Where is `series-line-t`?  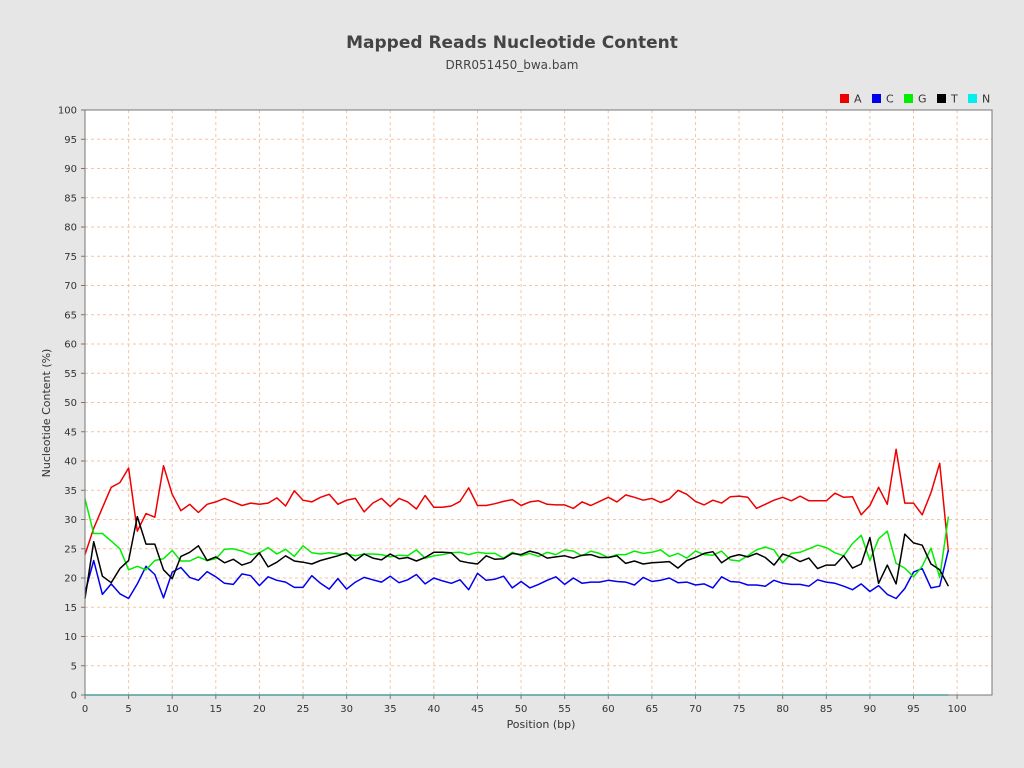
series-line-t is located at coordinates (517, 557).